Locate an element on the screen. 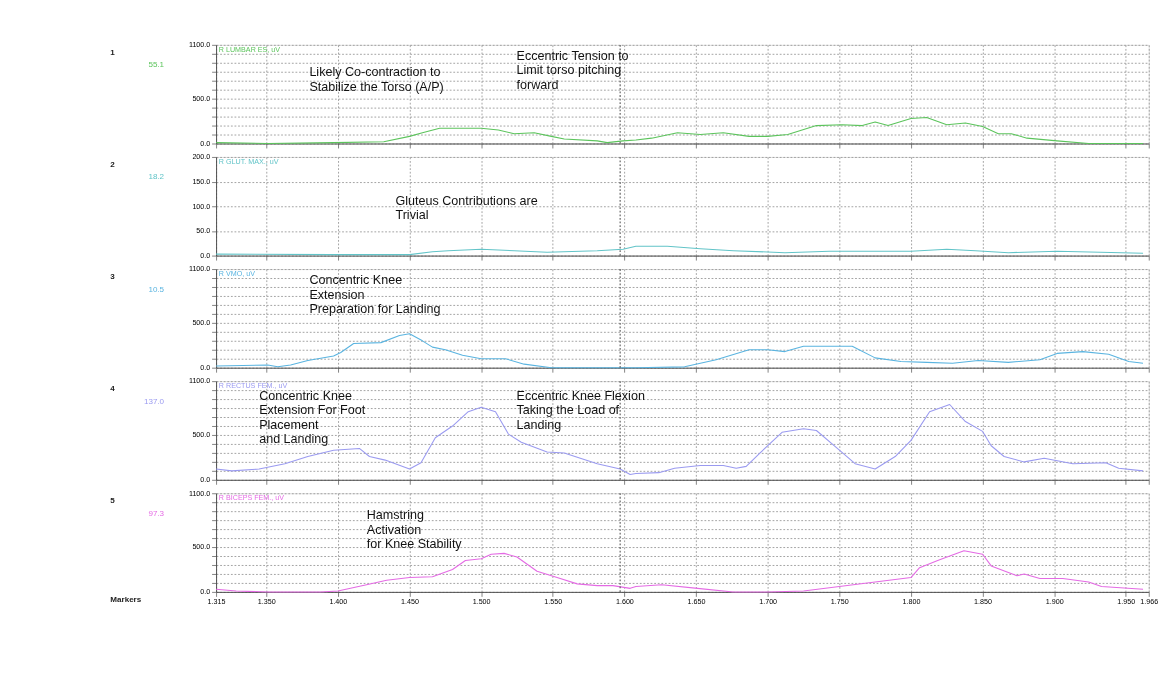  annotation: Concentric Knee Extension For Foot Placement and Landing is located at coordinates (312, 418).